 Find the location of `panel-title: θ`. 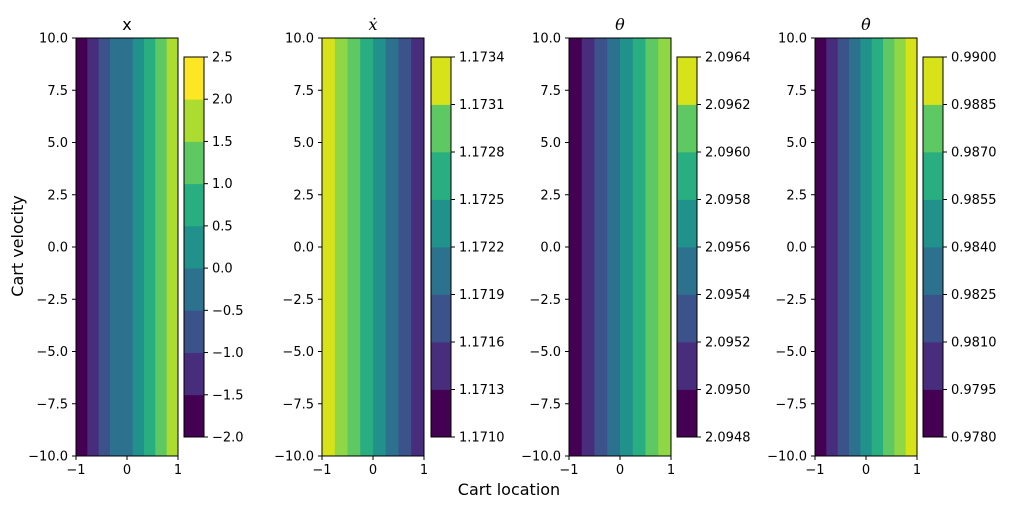

panel-title: θ is located at coordinates (620, 24).